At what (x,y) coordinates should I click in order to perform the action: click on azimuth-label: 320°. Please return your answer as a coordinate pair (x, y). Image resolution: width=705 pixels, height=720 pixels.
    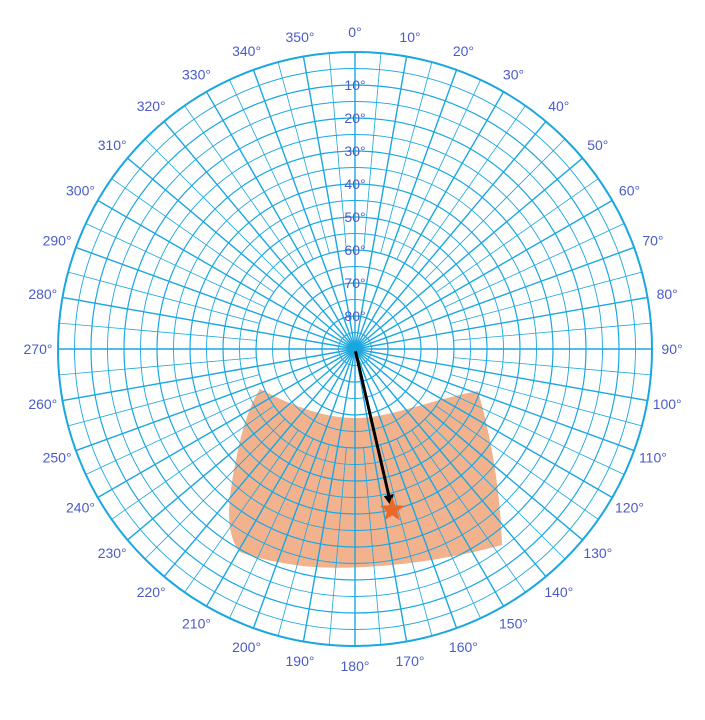
    Looking at the image, I should click on (151, 106).